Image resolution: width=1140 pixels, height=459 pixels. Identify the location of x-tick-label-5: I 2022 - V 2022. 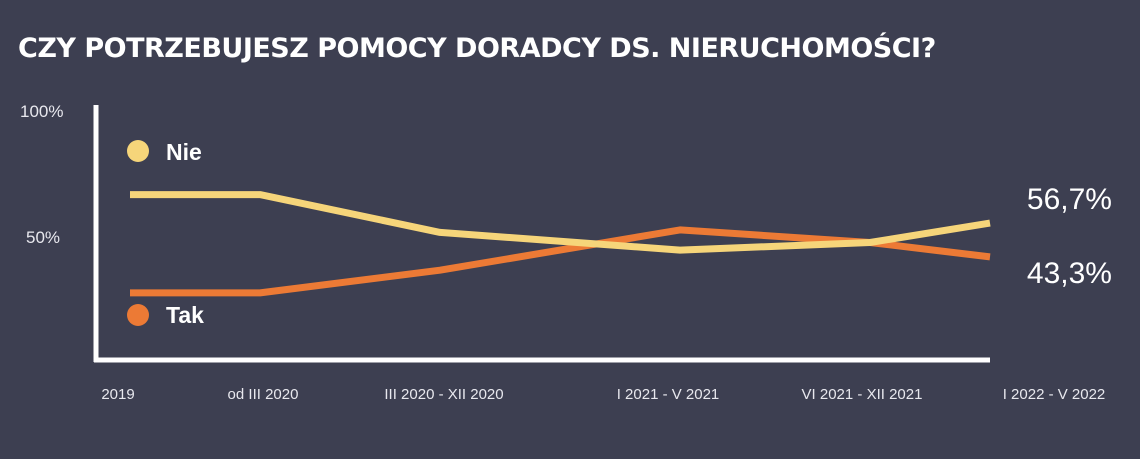
(1054, 394).